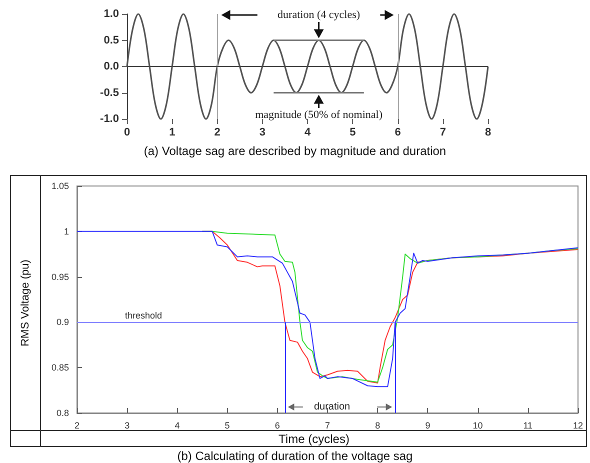  Describe the element at coordinates (528, 425) in the screenshot. I see `x-tick-label: 11` at that location.